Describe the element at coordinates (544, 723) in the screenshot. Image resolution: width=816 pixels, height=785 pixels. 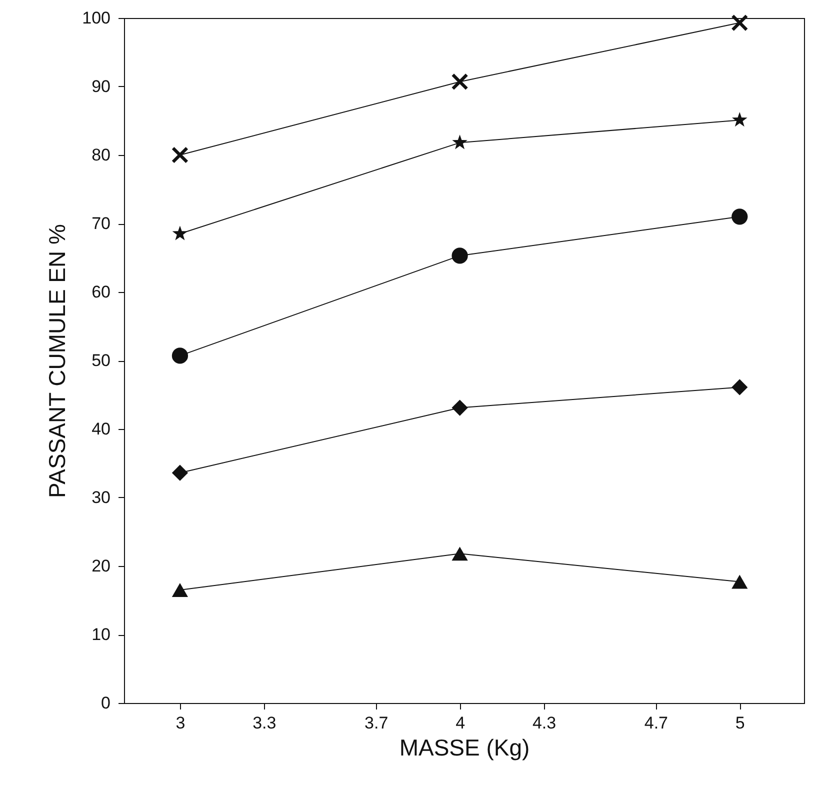
I see `x-tick-label: 4.3` at that location.